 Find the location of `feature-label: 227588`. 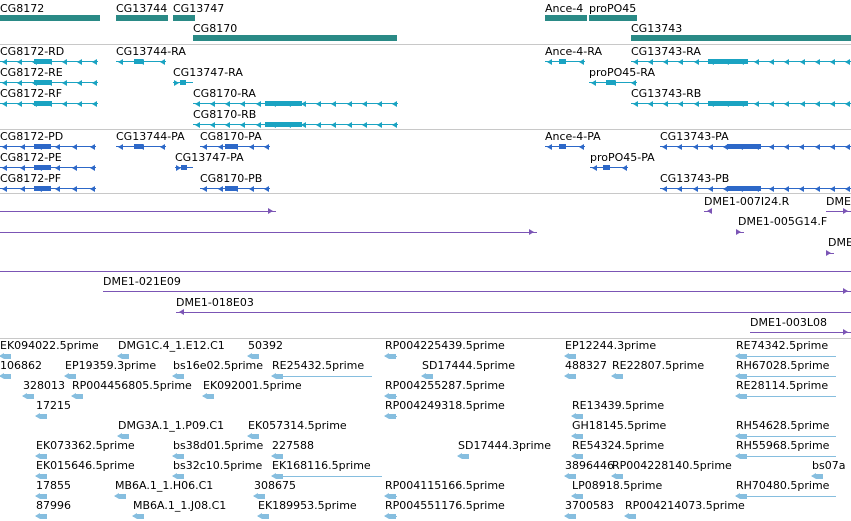

feature-label: 227588 is located at coordinates (293, 445).